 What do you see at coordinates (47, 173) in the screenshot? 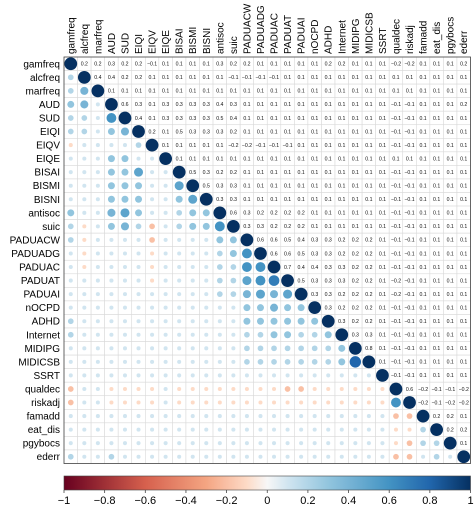
I see `row-label: BISAI` at bounding box center [47, 173].